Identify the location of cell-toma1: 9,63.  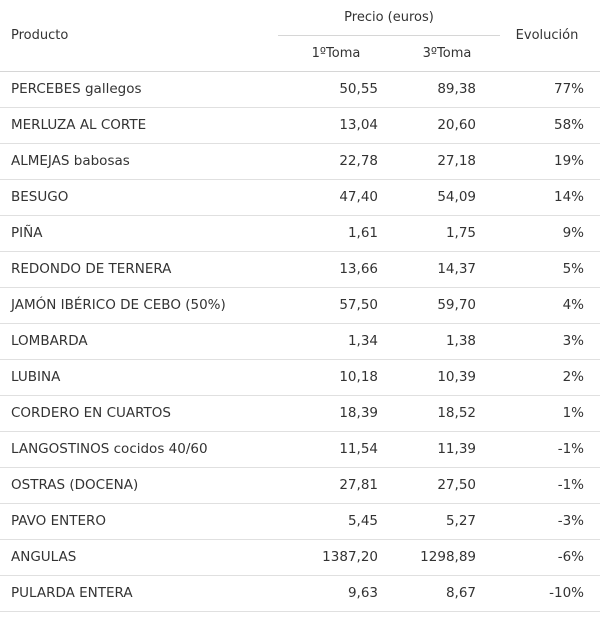
(336, 593).